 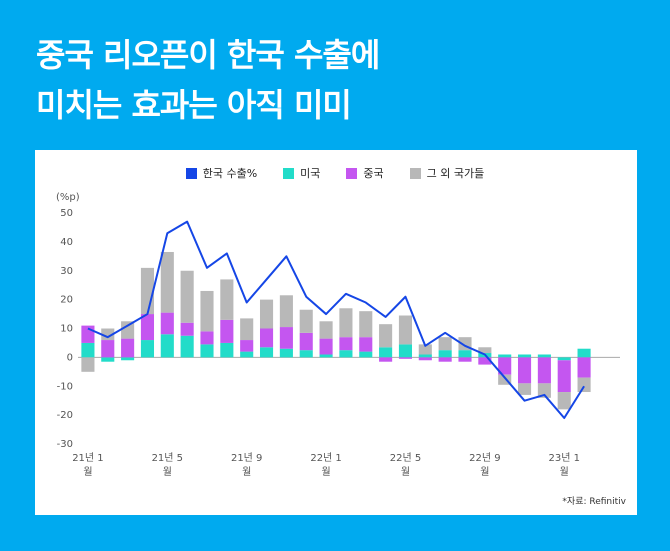 What do you see at coordinates (230, 173) in the screenshot?
I see `legend-label: 한국 수출%` at bounding box center [230, 173].